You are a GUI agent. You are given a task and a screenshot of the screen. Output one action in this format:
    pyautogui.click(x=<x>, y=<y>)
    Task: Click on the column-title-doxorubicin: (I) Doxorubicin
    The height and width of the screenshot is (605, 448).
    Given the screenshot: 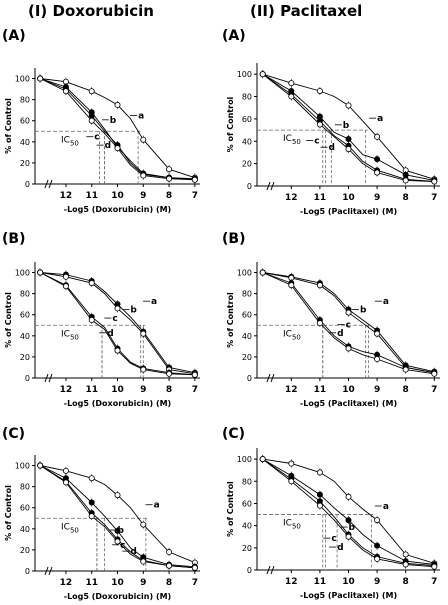 What is the action you would take?
    pyautogui.click(x=91, y=11)
    